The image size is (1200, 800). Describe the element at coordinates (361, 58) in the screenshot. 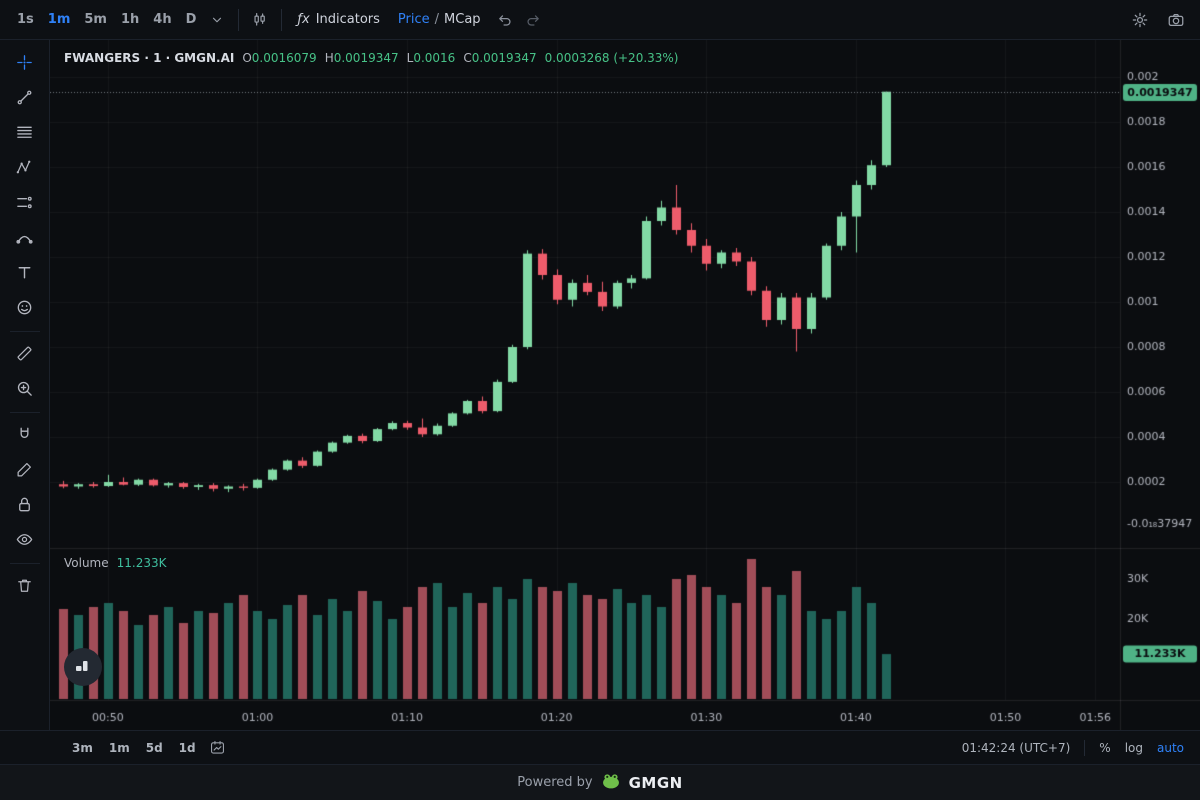

I see `high-value: H 0.0019347` at that location.